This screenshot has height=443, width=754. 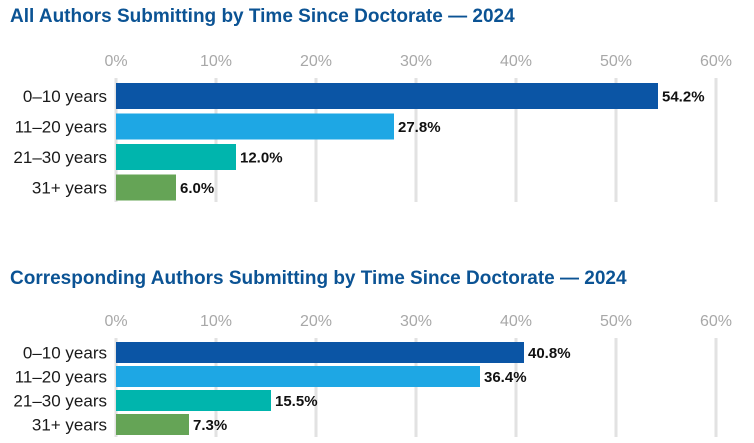 I want to click on data-label: 36.4%, so click(x=505, y=377).